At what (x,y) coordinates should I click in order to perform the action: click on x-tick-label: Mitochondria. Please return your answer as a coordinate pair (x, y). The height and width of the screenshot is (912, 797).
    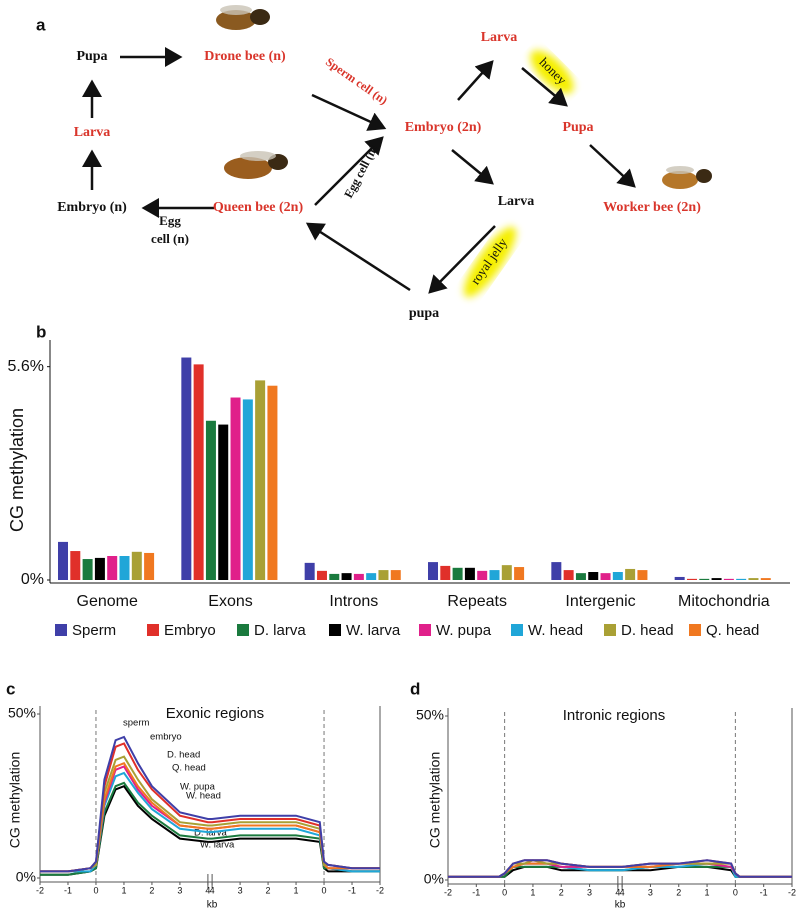
    Looking at the image, I should click on (724, 601).